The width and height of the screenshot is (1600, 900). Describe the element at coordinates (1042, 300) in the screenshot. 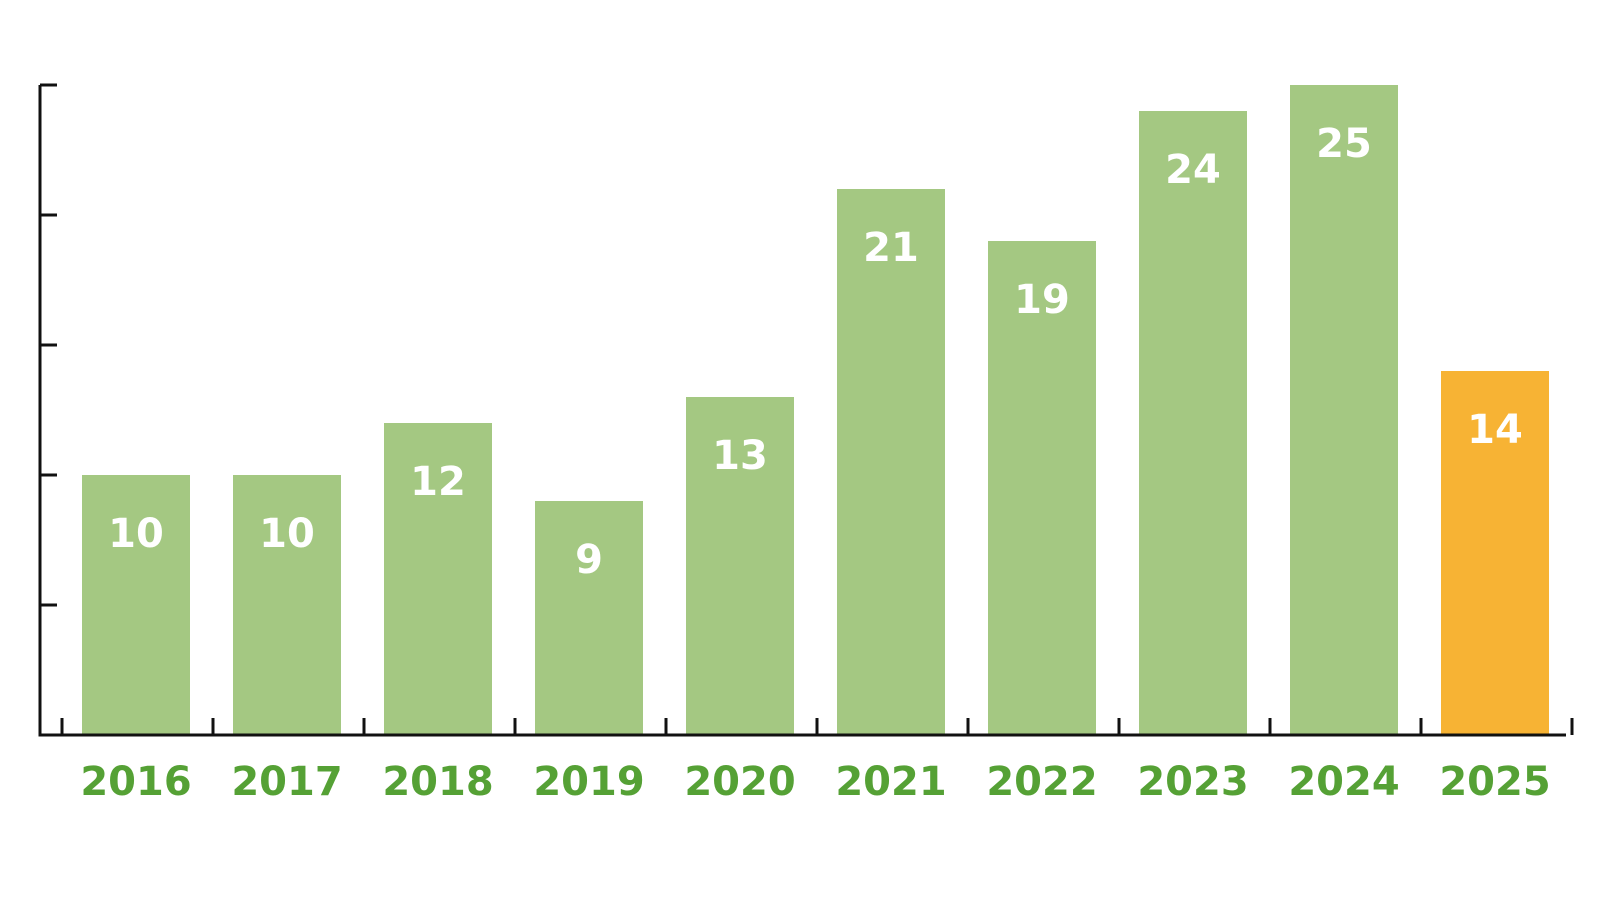

I see `value-label-2022: 19` at that location.